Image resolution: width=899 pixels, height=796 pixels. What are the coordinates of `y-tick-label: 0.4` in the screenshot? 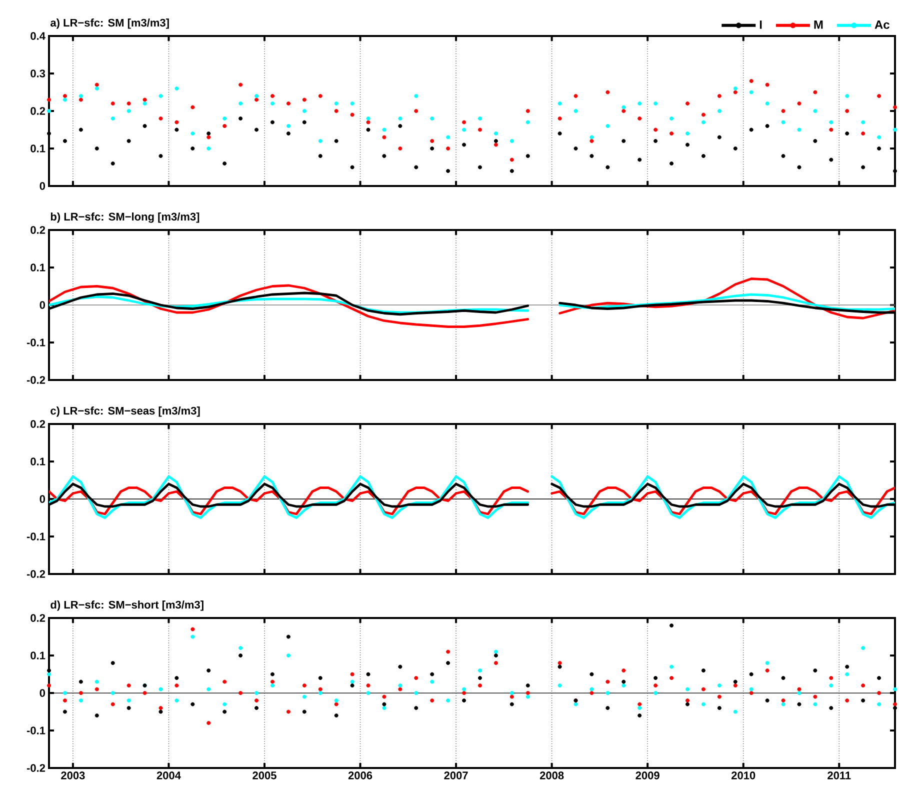 It's located at (38, 36).